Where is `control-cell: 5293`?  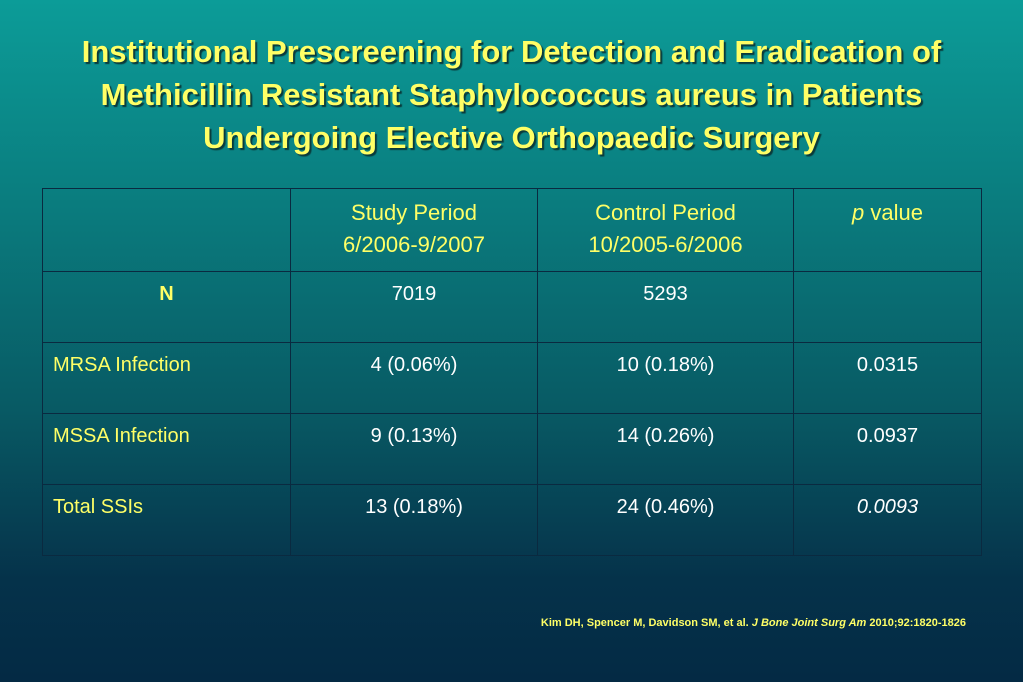
control-cell: 5293 is located at coordinates (665, 307).